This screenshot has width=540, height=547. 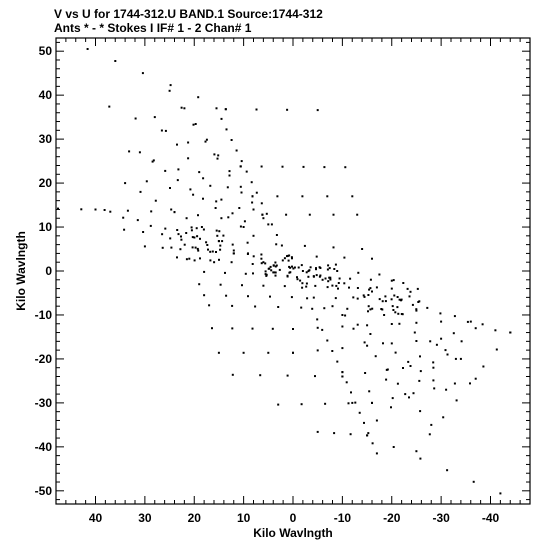 I want to click on y-tick-label: -40, so click(x=44, y=447).